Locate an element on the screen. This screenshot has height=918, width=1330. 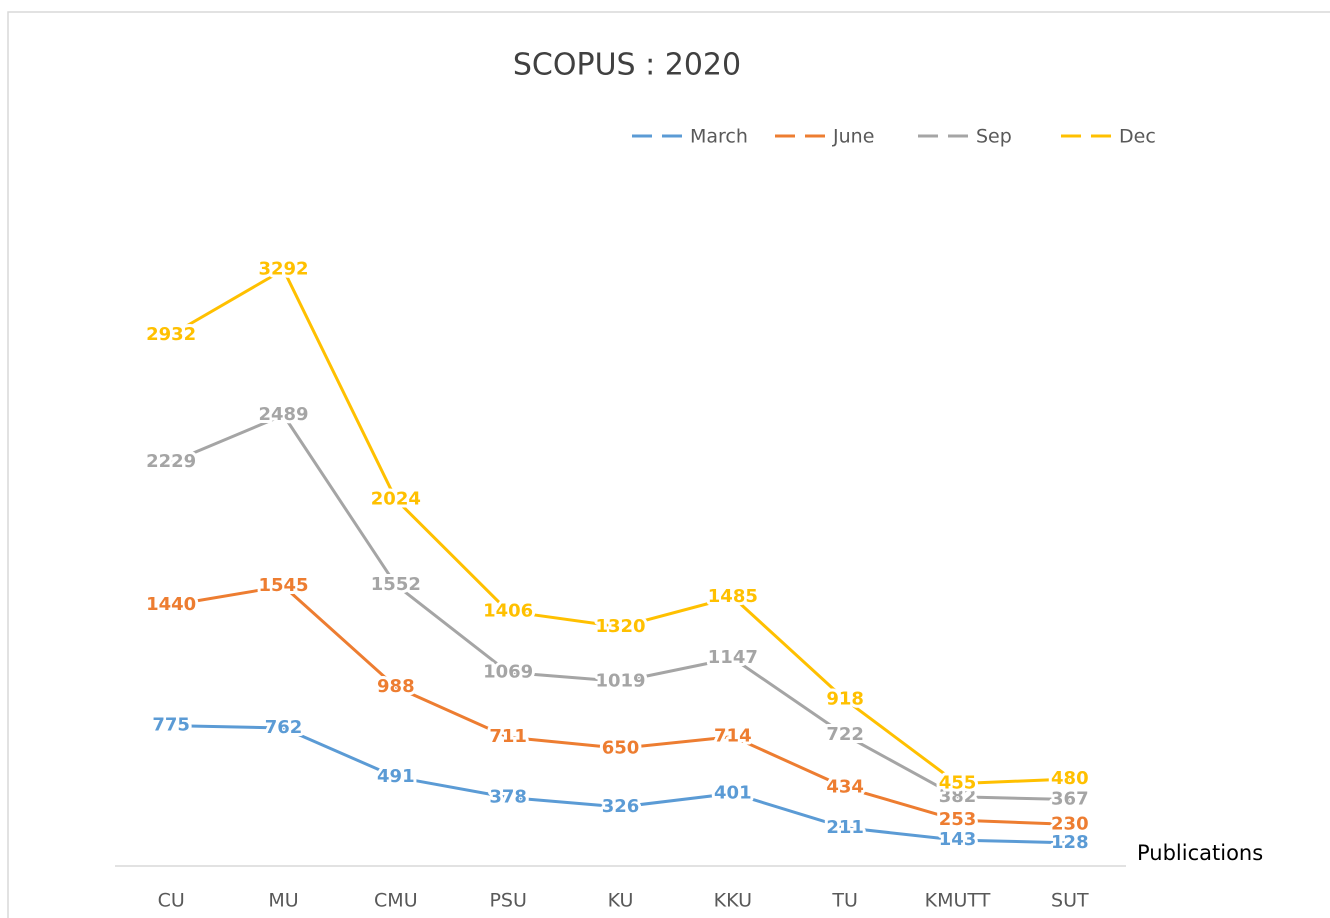
value-label: 650 is located at coordinates (621, 747).